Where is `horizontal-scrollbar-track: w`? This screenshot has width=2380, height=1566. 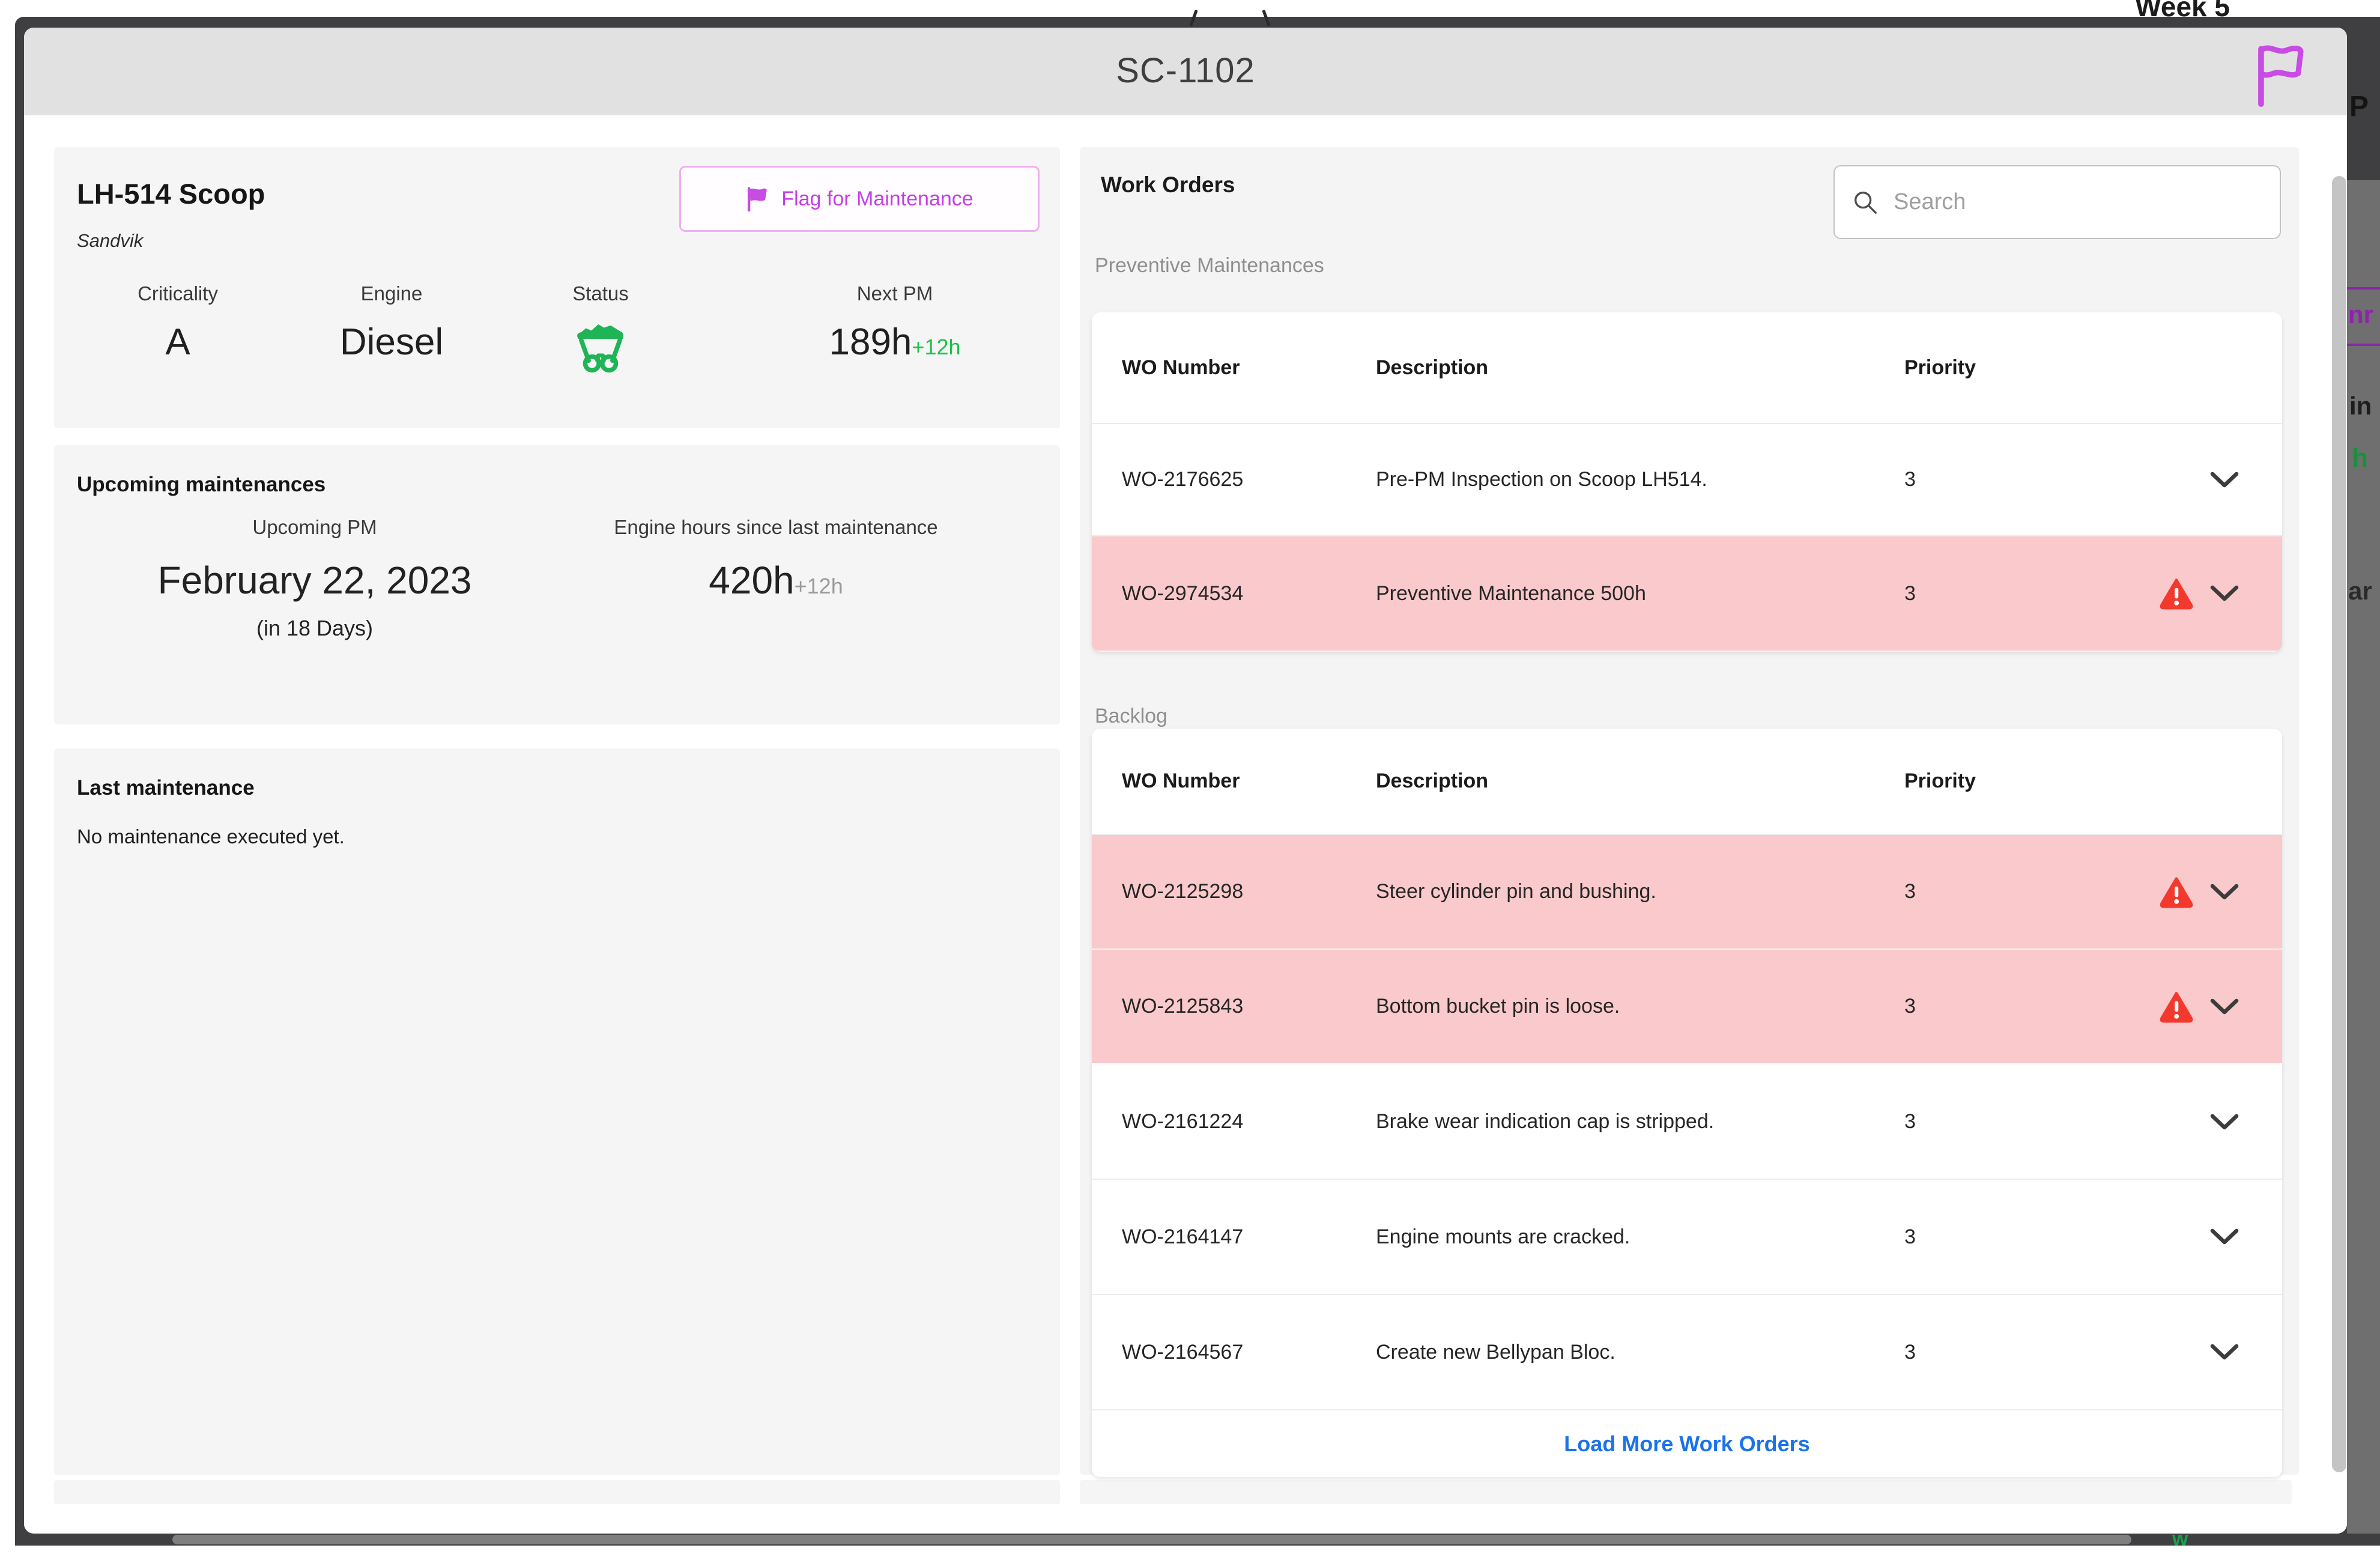 horizontal-scrollbar-track: w is located at coordinates (1197, 1539).